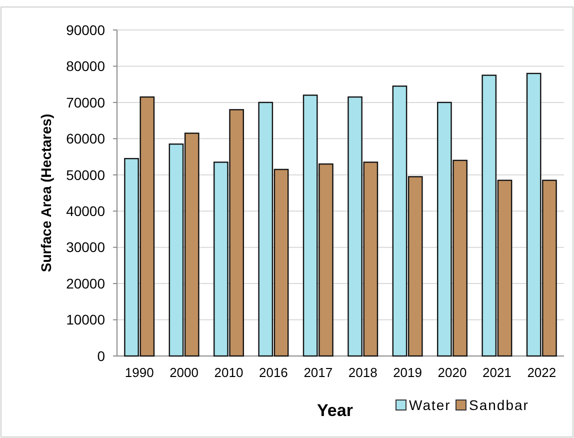 The width and height of the screenshot is (574, 438). I want to click on x-tick-label: 2020, so click(452, 372).